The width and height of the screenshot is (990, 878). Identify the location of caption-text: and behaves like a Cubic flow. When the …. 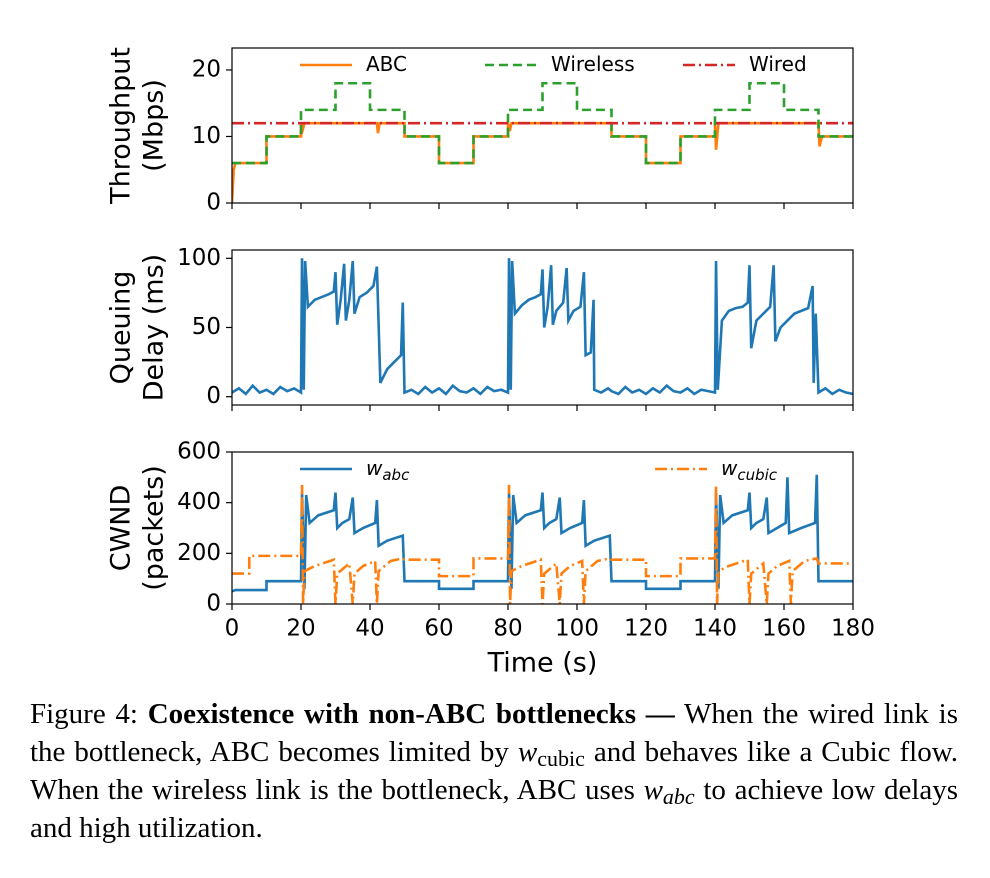
(494, 771).